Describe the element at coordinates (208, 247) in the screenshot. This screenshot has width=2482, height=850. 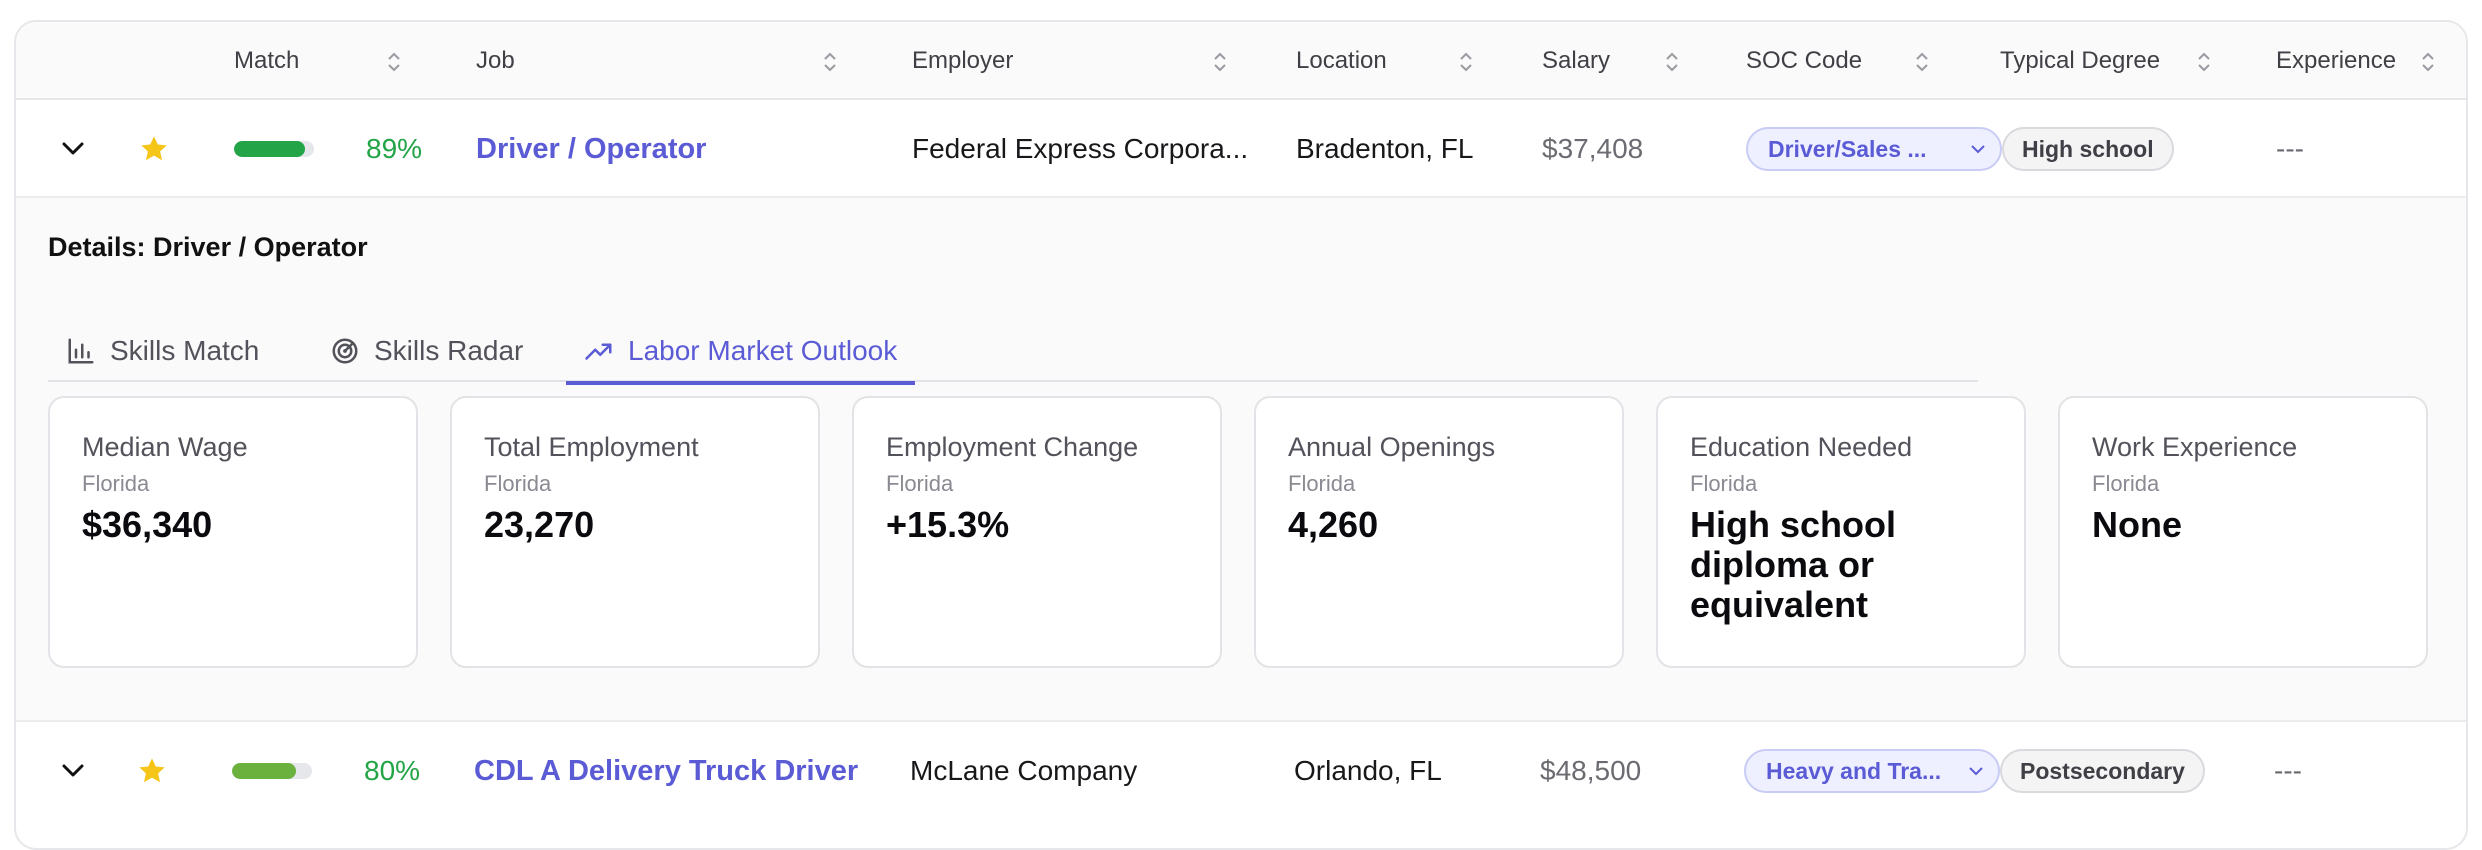
I see `details-title: Details: Driver / Operator` at that location.